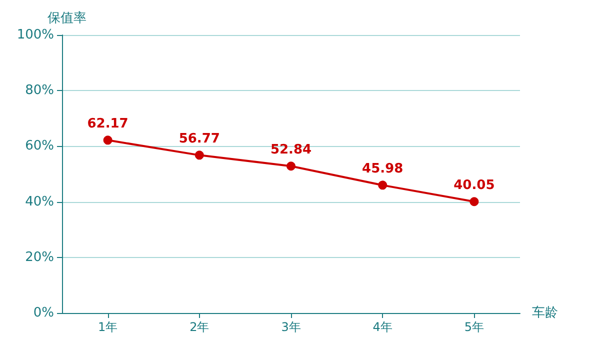 The image size is (600, 350). Describe the element at coordinates (39, 257) in the screenshot. I see `y-tick-label: 20%` at that location.